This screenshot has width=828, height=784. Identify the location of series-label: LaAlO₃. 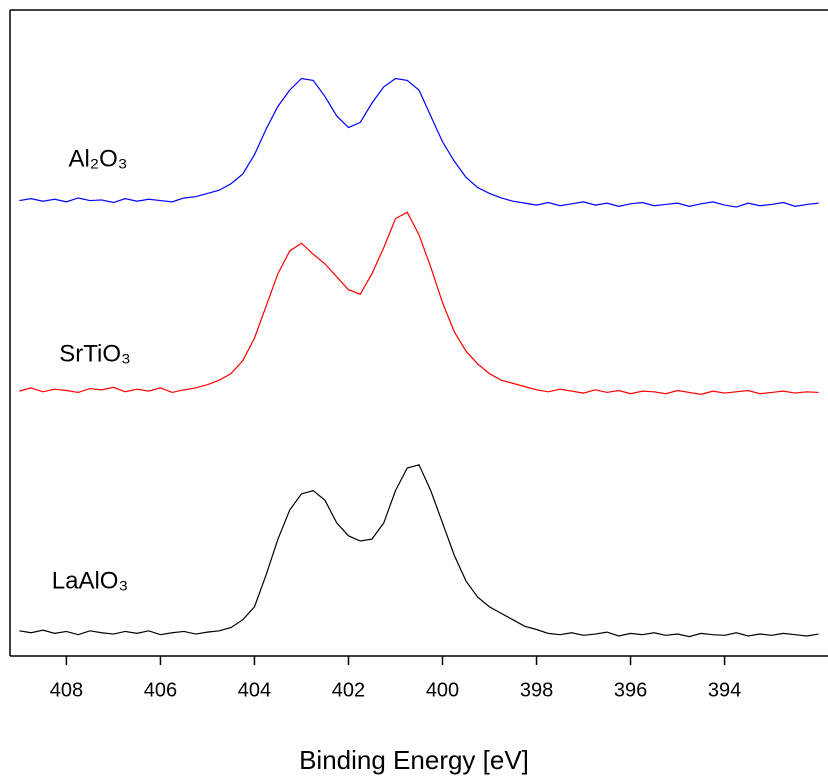
(90, 580).